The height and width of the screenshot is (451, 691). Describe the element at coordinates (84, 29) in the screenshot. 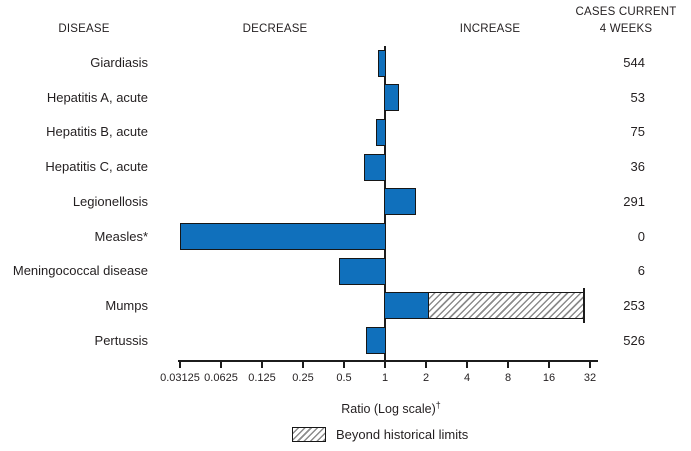

I see `column-header-disease: DISEASE` at that location.